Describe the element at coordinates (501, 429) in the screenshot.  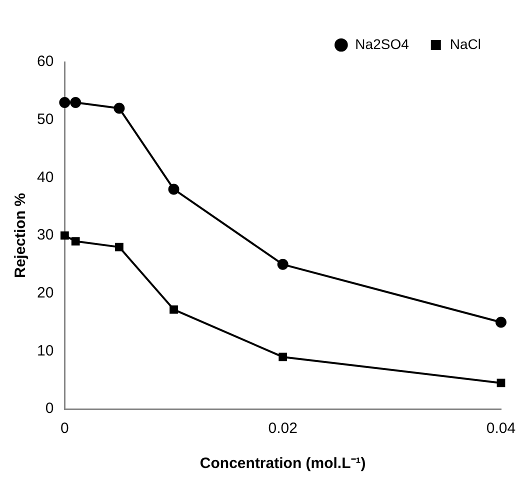
I see `x-tick-label: 0.04` at that location.